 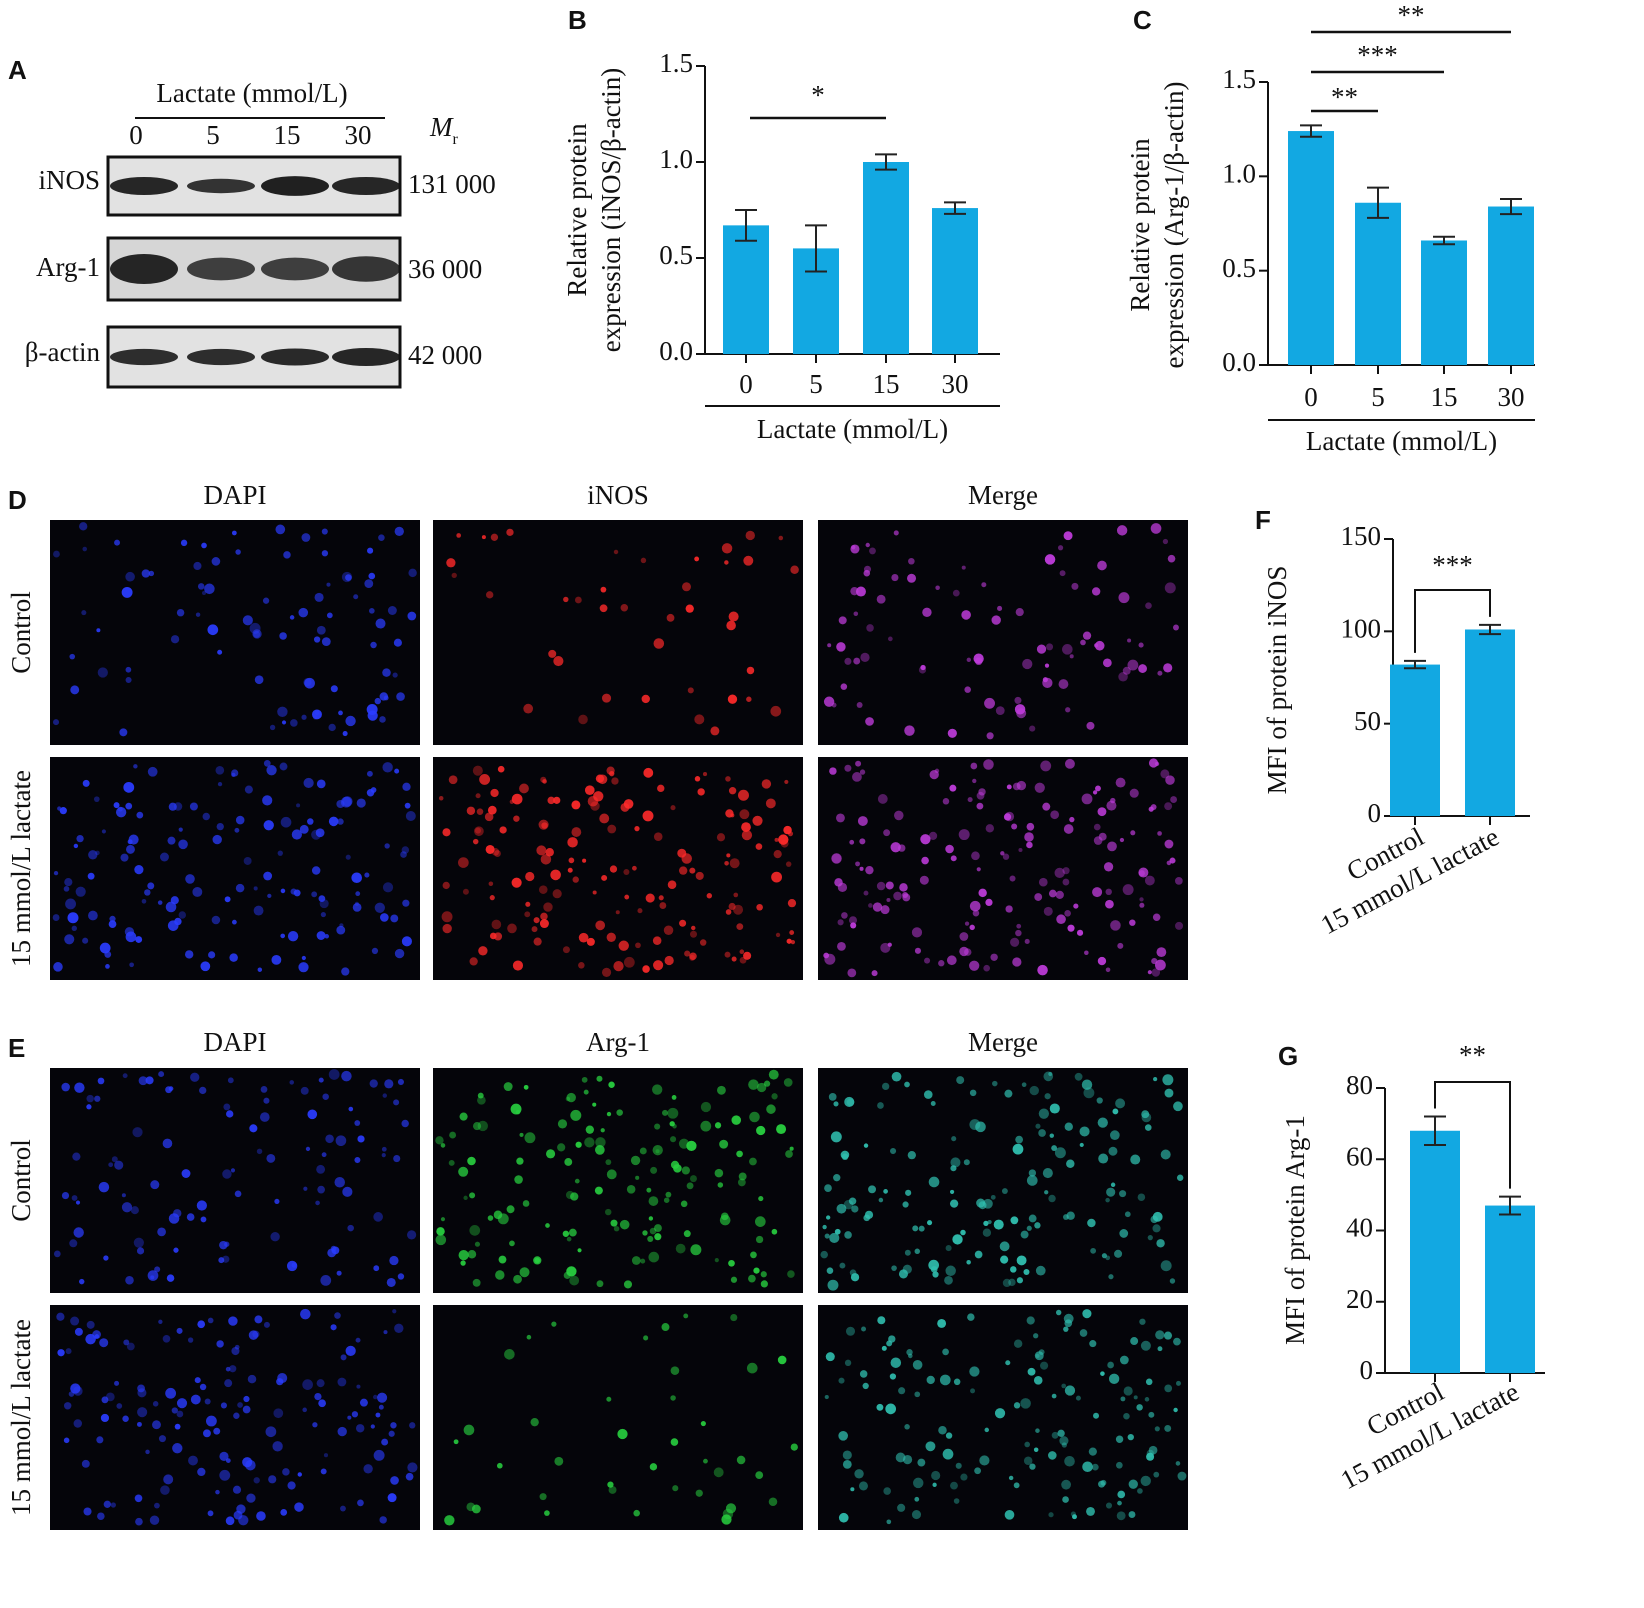 I want to click on y-tick-label: 0.0, so click(x=676, y=351).